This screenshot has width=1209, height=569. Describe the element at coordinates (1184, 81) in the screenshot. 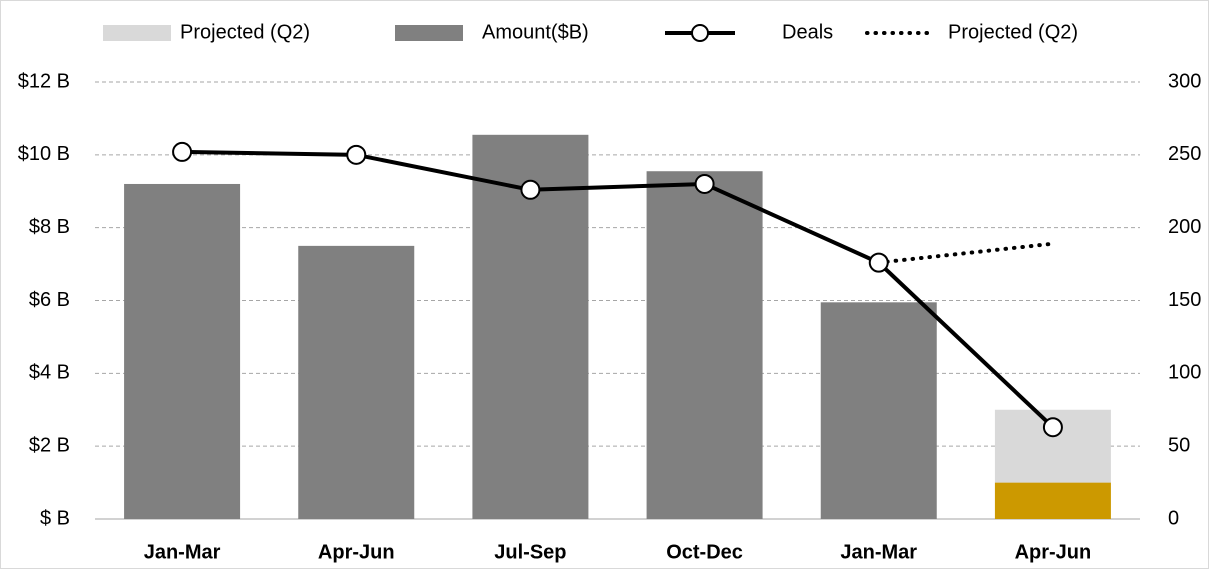

I see `y2-tick-label: 300` at that location.